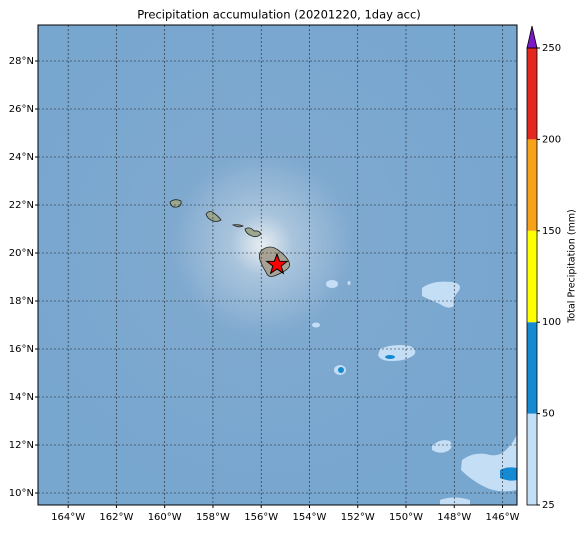 The image size is (586, 533). I want to click on y-tick-label: 20°N, so click(21, 253).